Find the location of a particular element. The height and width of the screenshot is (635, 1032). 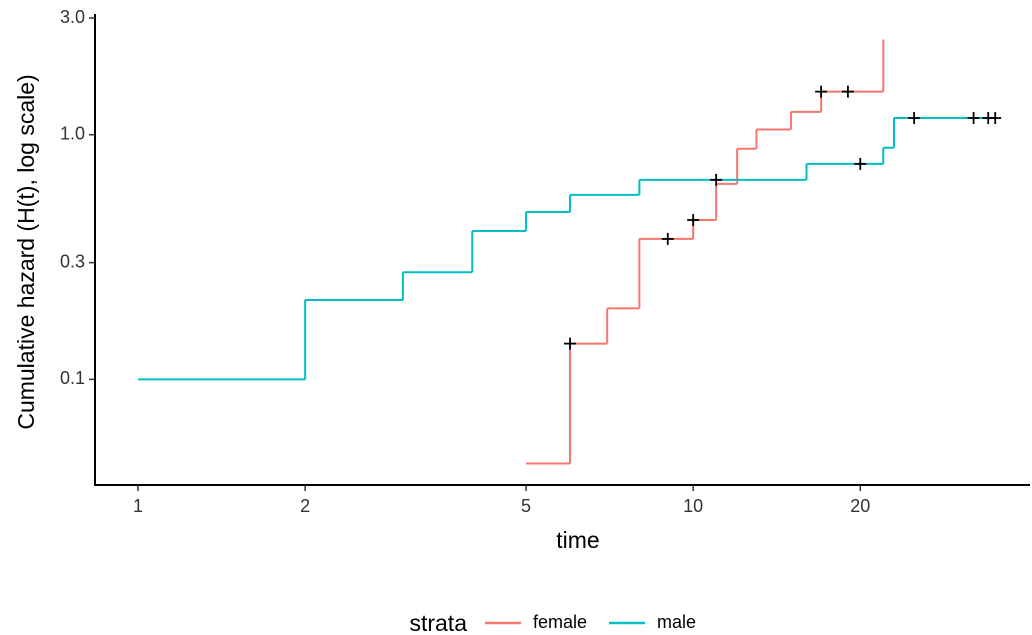

x-tick-label: 1 is located at coordinates (138, 506).